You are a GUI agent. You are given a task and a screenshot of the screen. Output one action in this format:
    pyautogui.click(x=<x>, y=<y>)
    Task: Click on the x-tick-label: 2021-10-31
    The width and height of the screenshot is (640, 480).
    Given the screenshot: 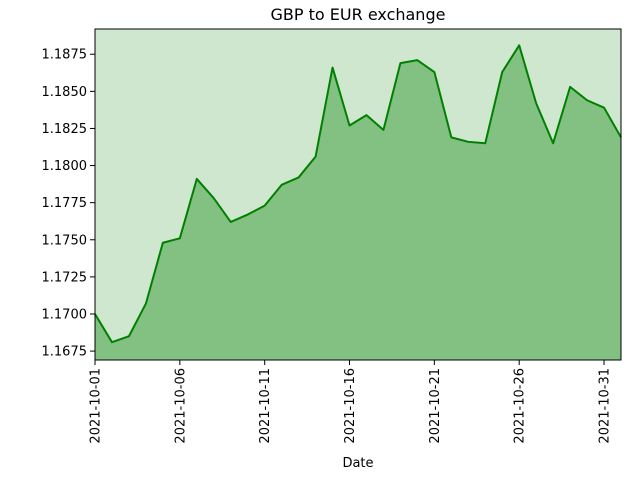 What is the action you would take?
    pyautogui.click(x=605, y=406)
    